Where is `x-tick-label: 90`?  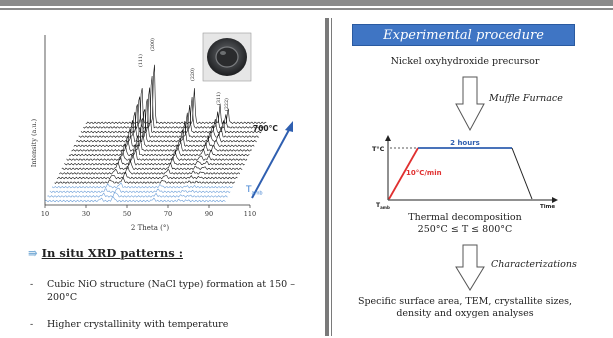 x-tick-label: 90 is located at coordinates (209, 214).